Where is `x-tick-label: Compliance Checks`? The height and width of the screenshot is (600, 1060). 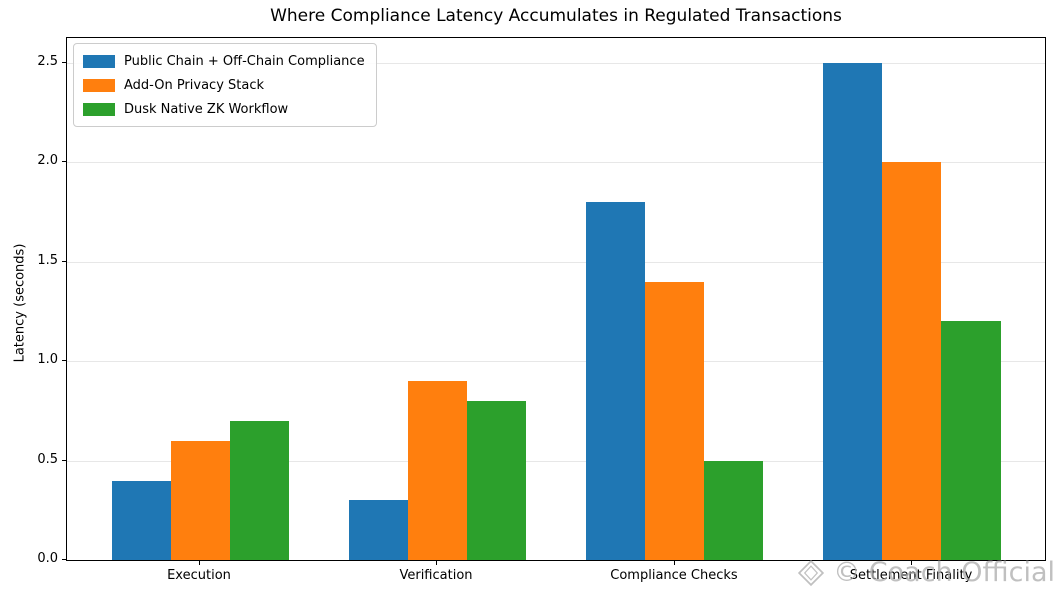
x-tick-label: Compliance Checks is located at coordinates (674, 575).